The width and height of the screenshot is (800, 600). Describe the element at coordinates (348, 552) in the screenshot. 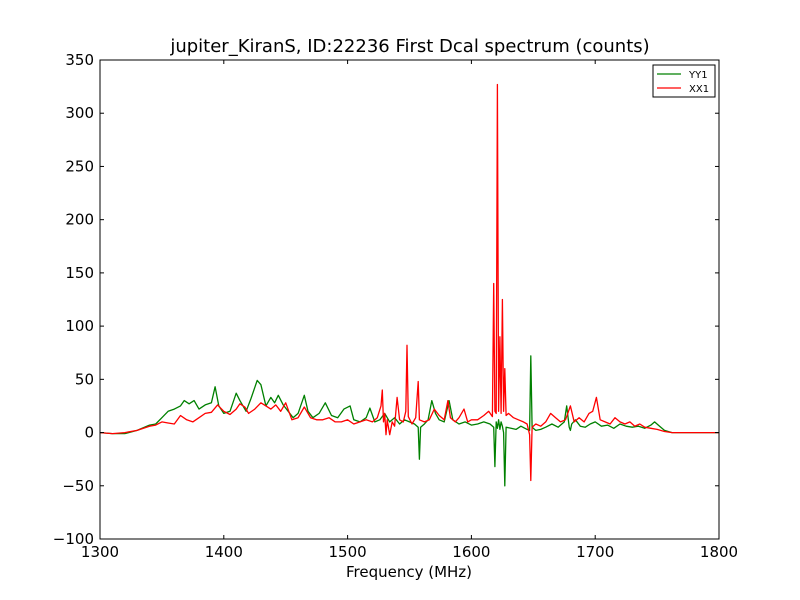

I see `x-tick-label: 1500` at that location.